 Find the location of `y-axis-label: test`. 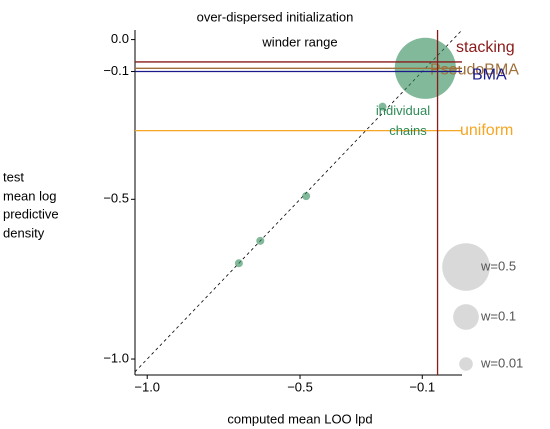

y-axis-label: test is located at coordinates (13, 176).